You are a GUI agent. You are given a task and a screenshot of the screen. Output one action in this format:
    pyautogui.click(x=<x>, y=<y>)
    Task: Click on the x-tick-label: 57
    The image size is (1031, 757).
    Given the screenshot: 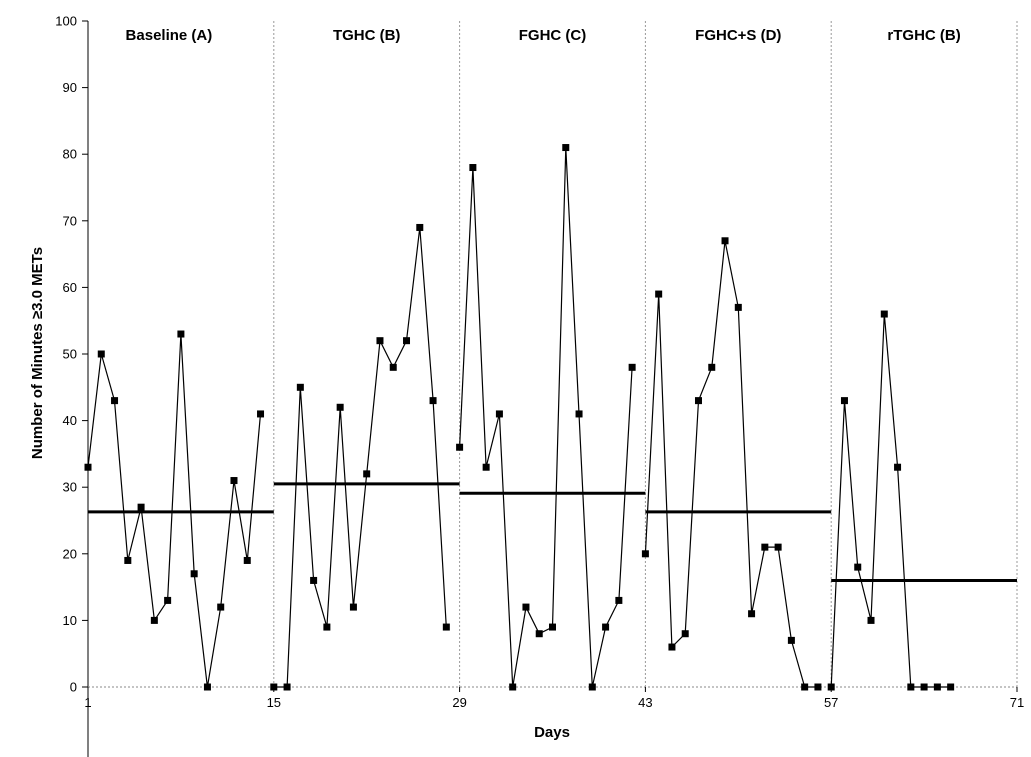 What is the action you would take?
    pyautogui.click(x=831, y=702)
    